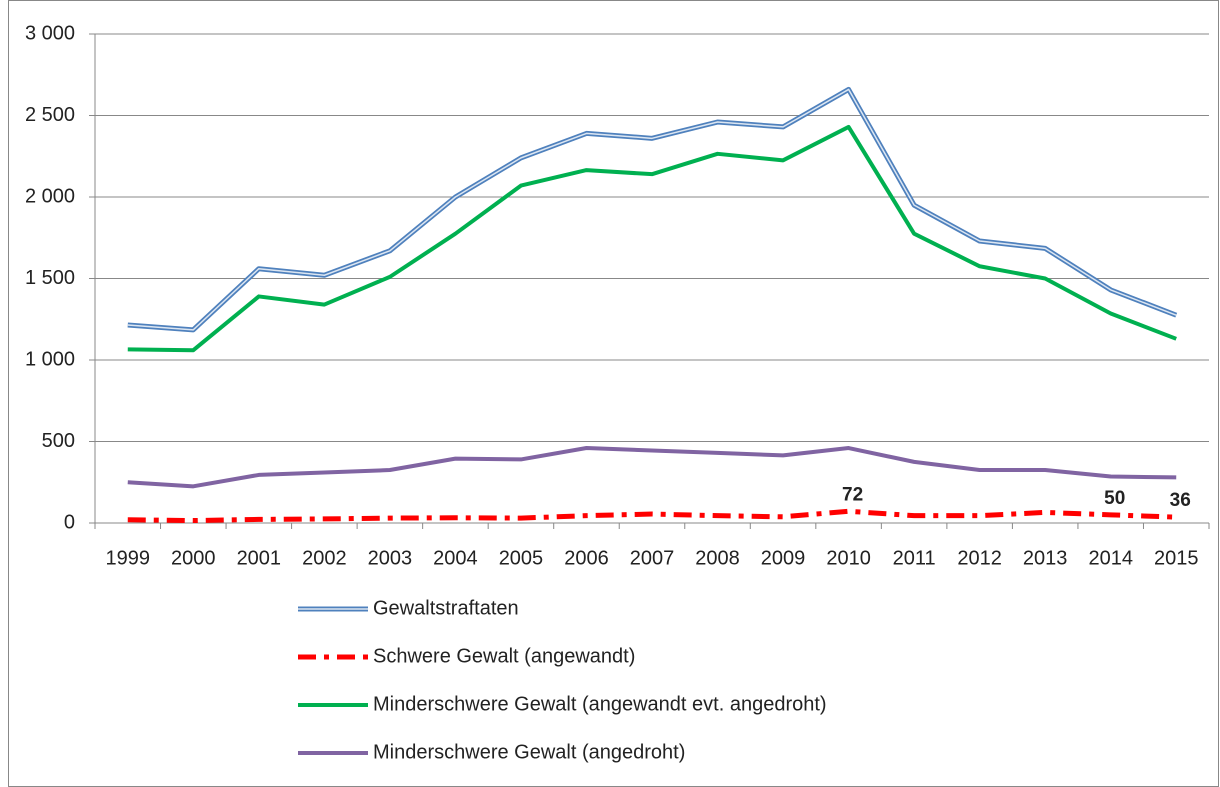 The height and width of the screenshot is (787, 1220). What do you see at coordinates (914, 558) in the screenshot?
I see `x-tick-label: 2011` at bounding box center [914, 558].